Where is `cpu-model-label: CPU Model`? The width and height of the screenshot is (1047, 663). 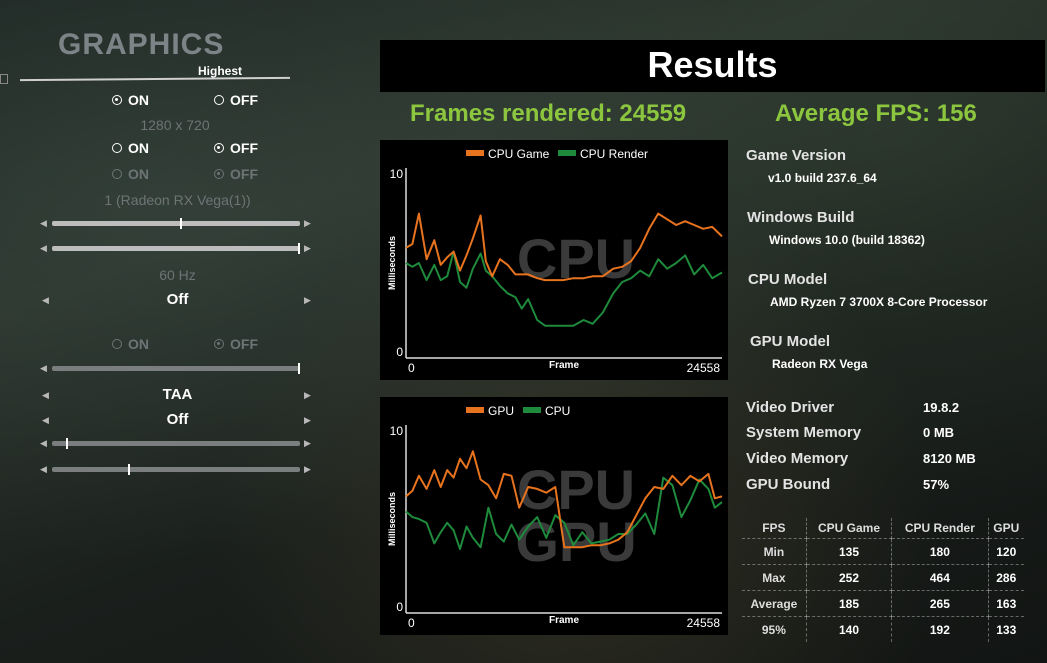 cpu-model-label: CPU Model is located at coordinates (788, 279).